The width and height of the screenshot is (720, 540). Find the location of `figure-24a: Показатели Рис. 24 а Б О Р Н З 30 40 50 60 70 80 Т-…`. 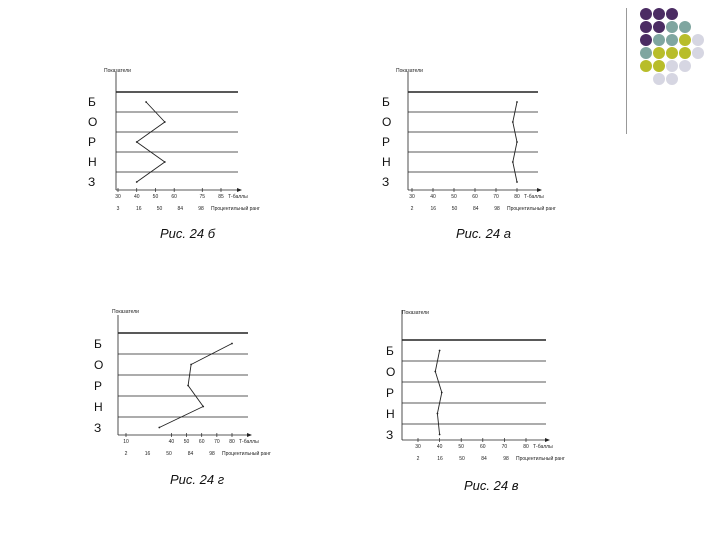

figure-24a: Показатели Рис. 24 а Б О Р Н З 30 40 50 60 70 80 Т-… is located at coordinates (485, 157).